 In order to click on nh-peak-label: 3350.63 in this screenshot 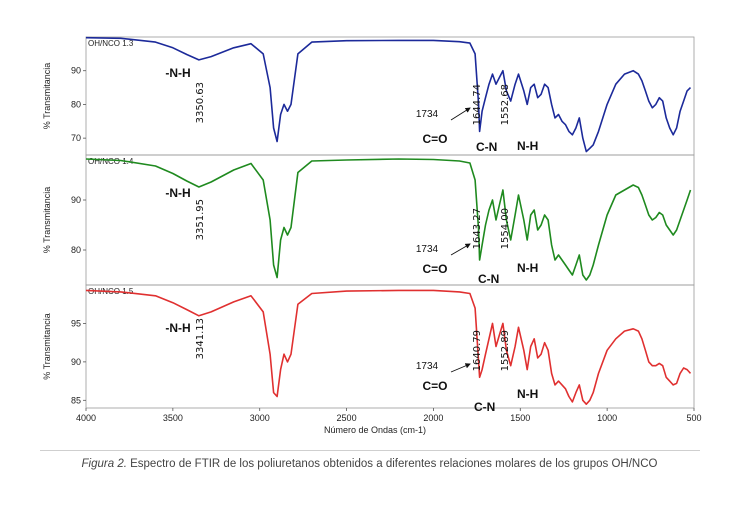, I will do `click(200, 102)`.